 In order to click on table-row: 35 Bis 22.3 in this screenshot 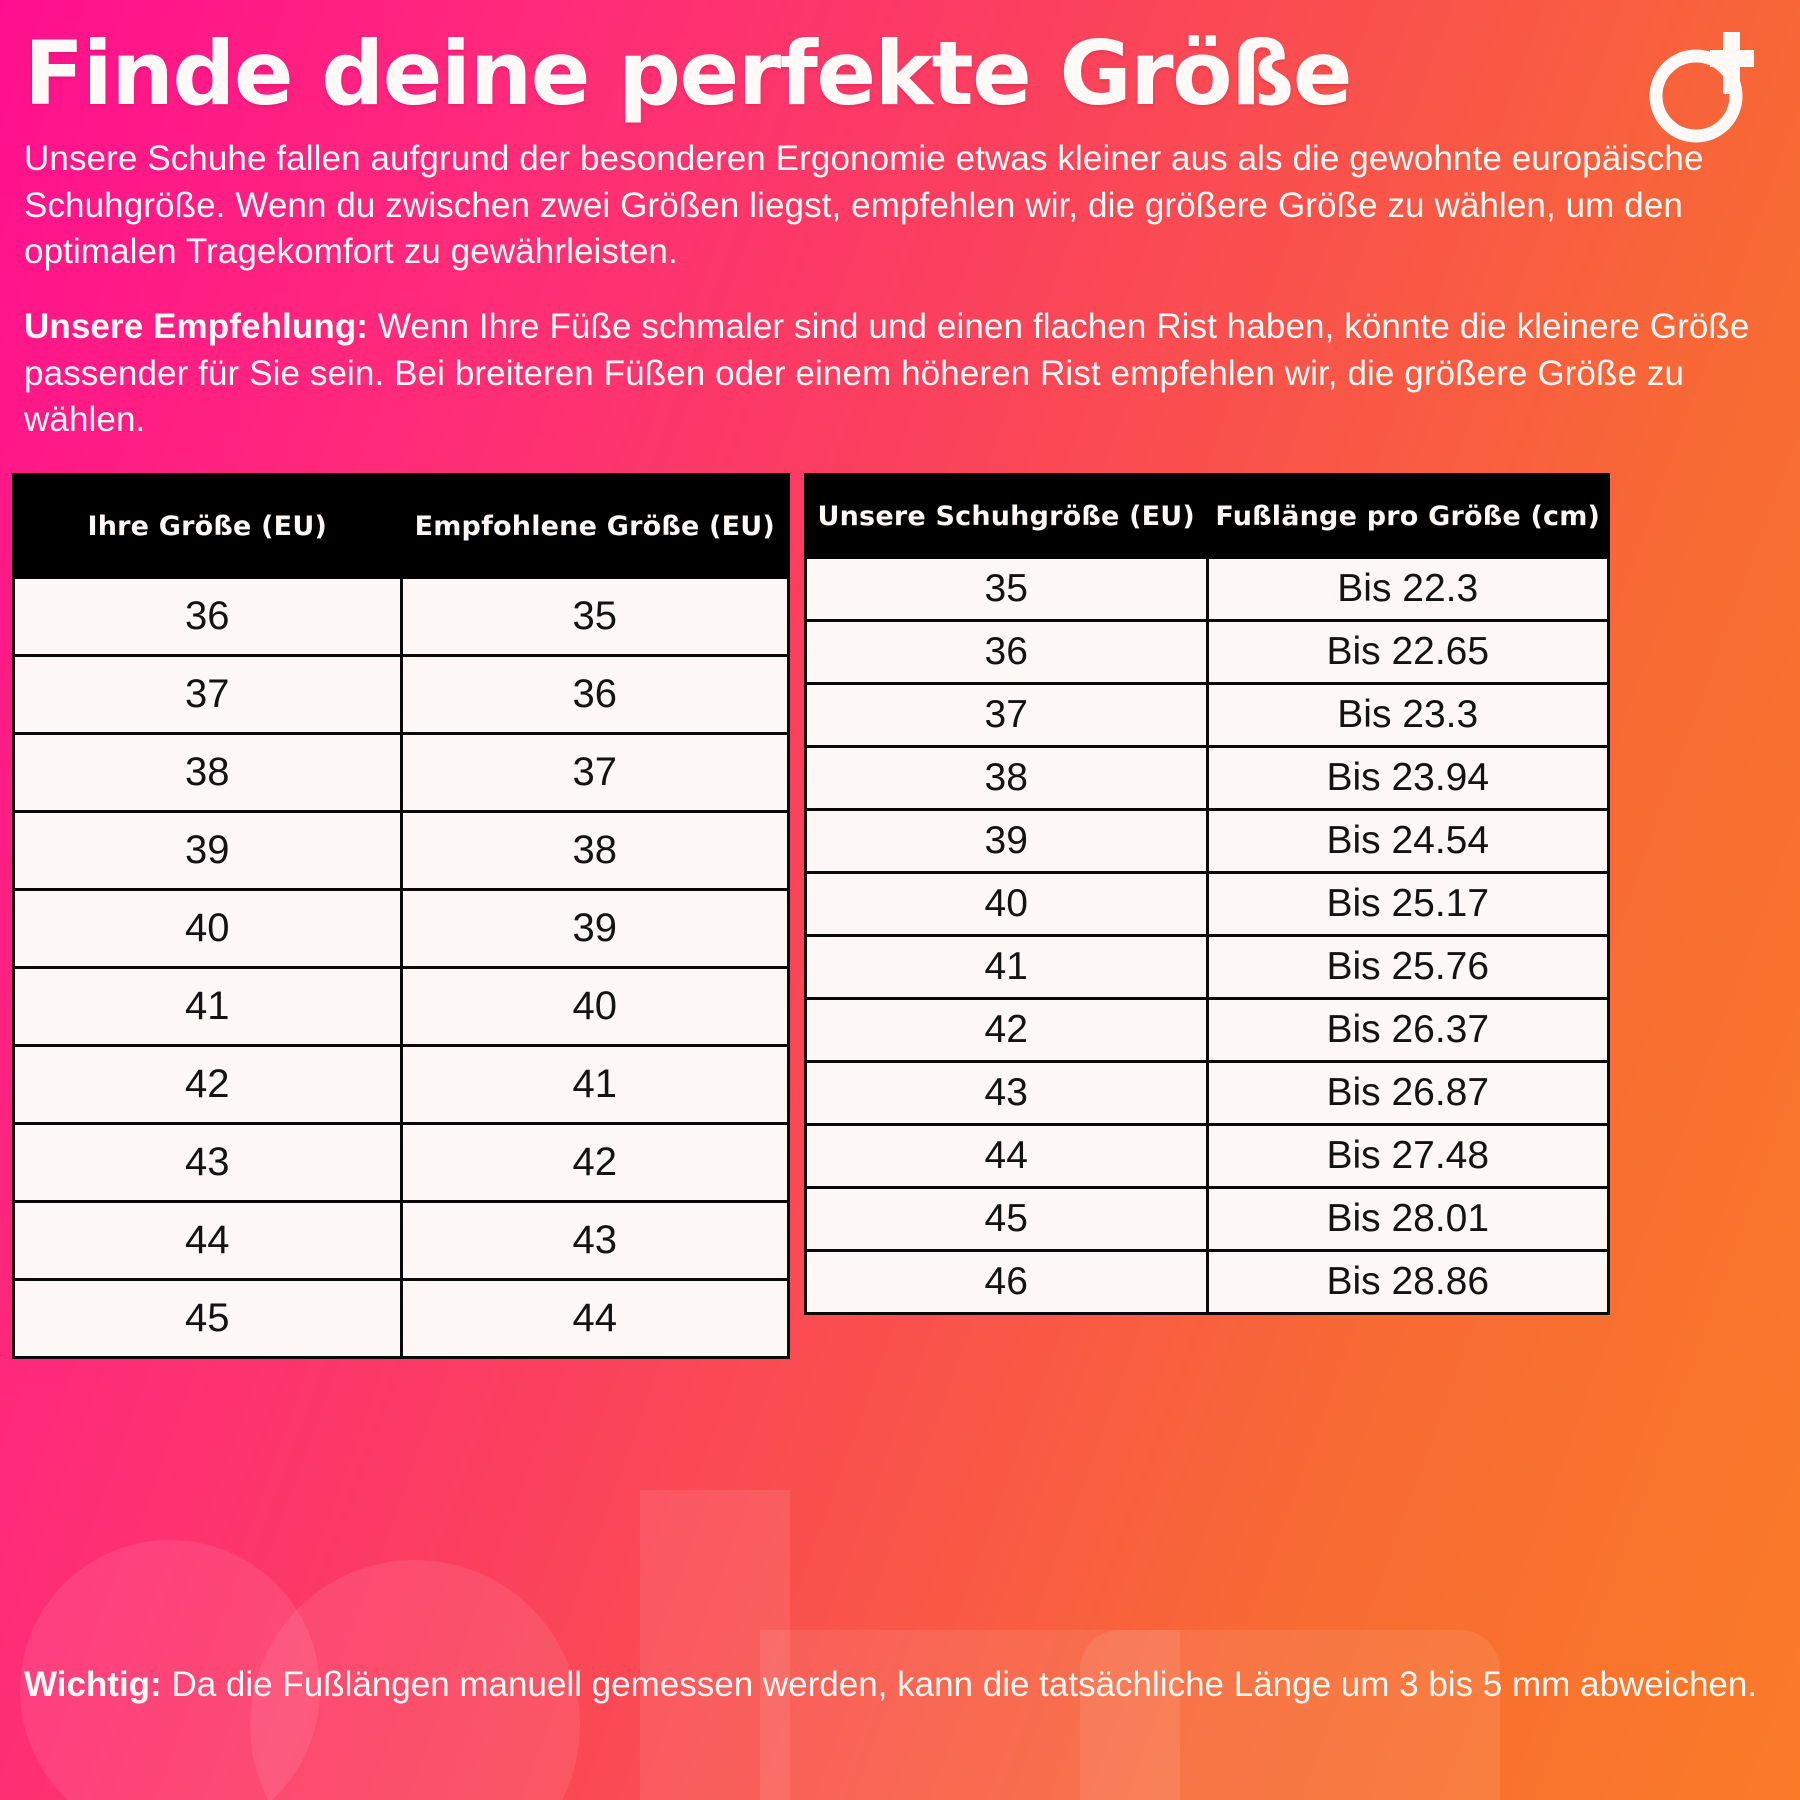, I will do `click(1207, 589)`.